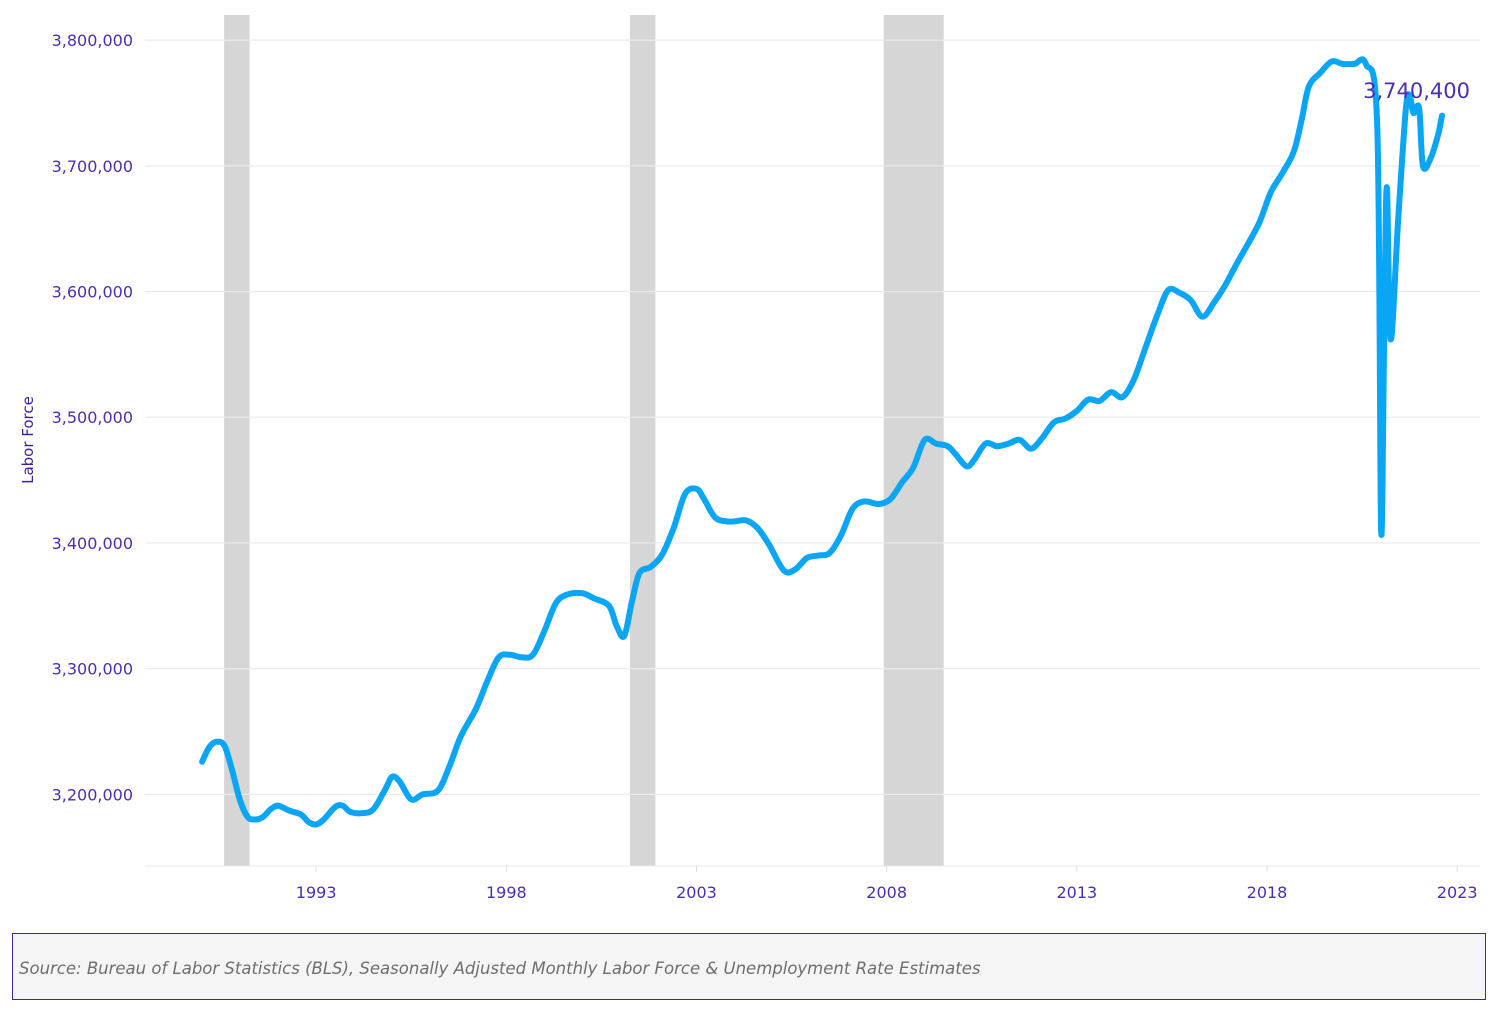 This screenshot has width=1499, height=1013. I want to click on y-tick-label: 3,200,000, so click(92, 794).